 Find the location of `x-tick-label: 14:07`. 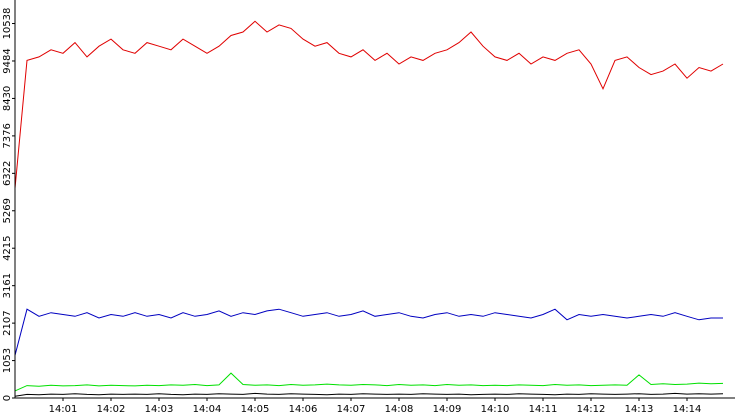

x-tick-label: 14:07 is located at coordinates (351, 409).